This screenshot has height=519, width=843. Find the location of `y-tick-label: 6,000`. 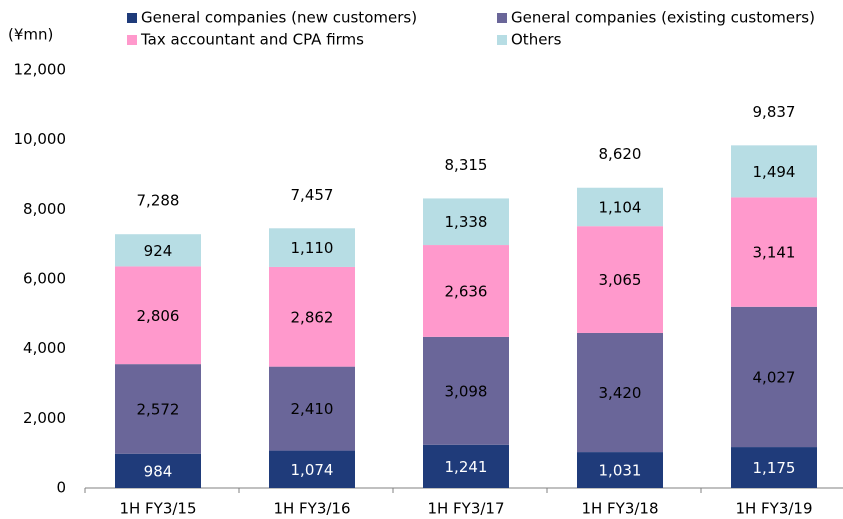

y-tick-label: 6,000 is located at coordinates (44, 279).